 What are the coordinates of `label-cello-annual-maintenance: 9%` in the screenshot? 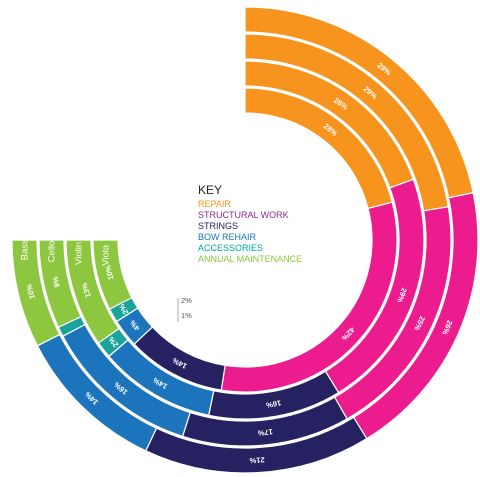 It's located at (55, 281).